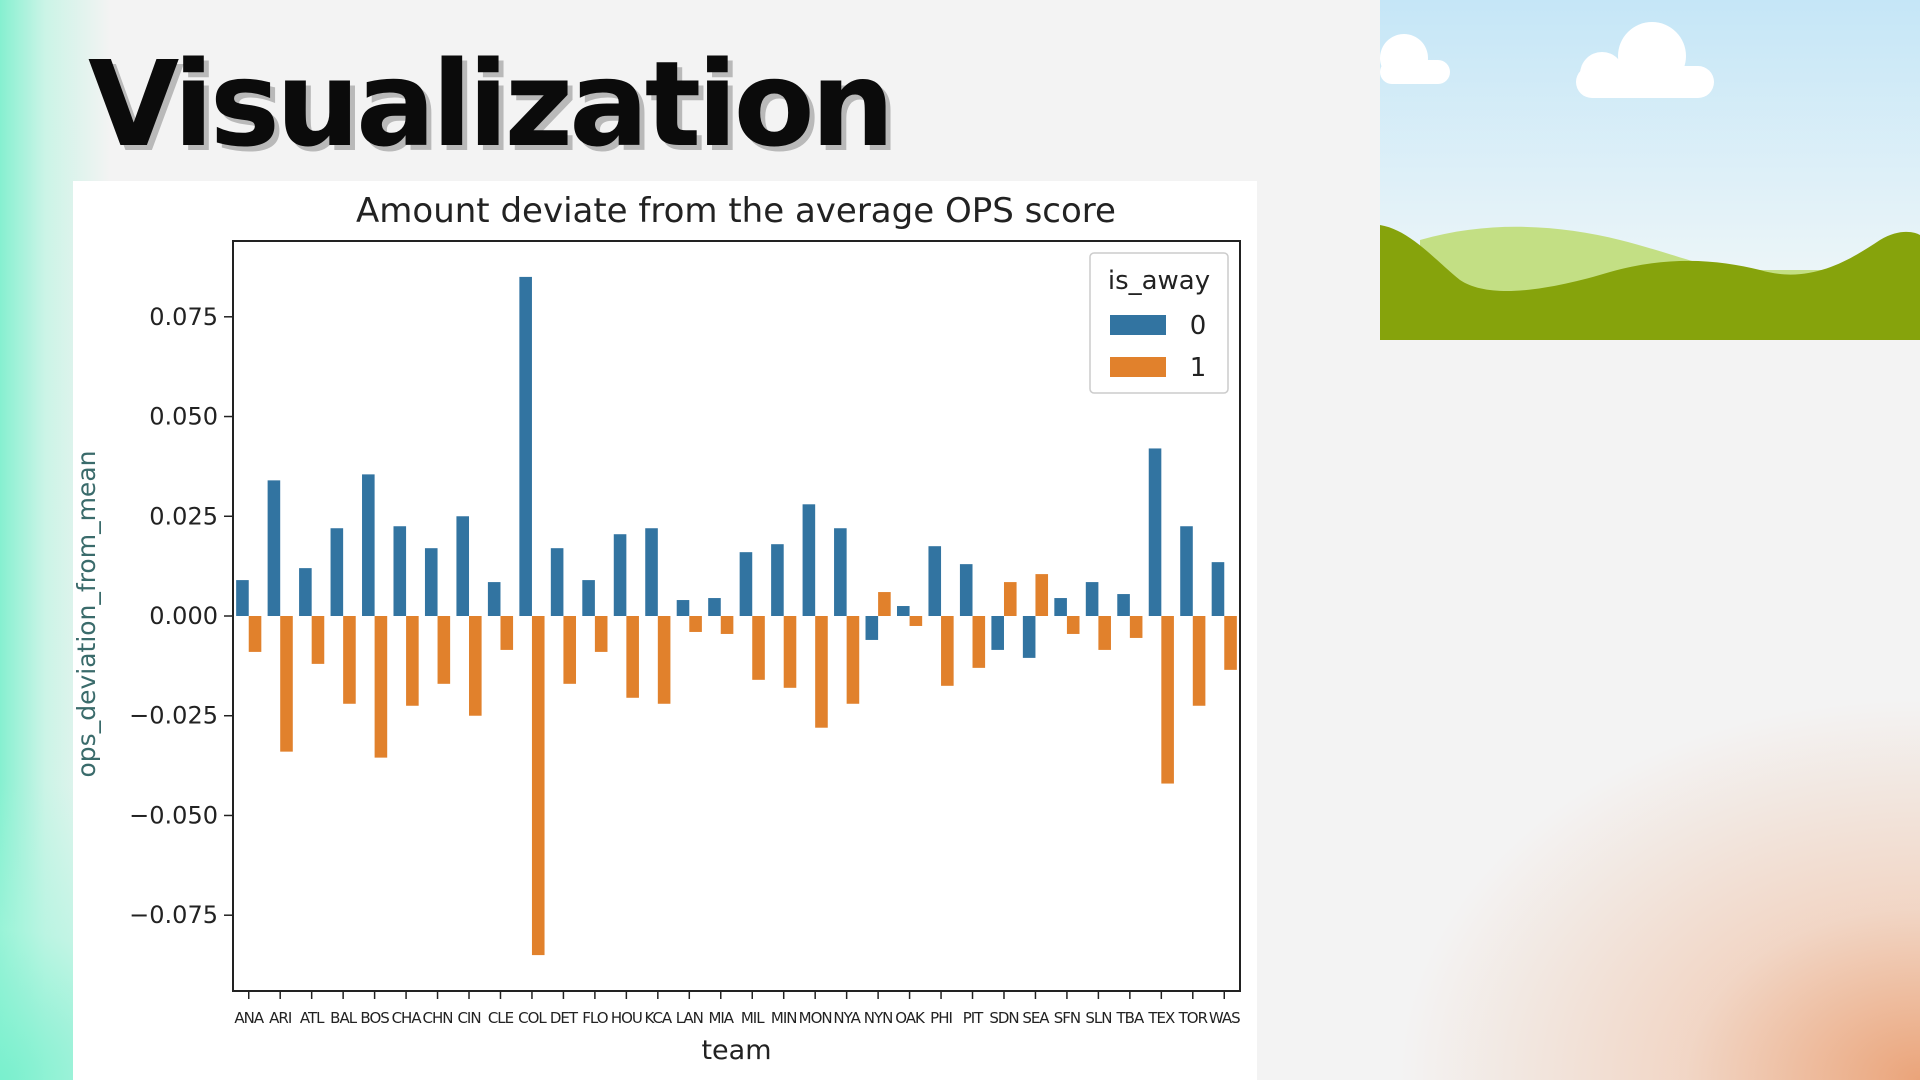 The image size is (1920, 1080). Describe the element at coordinates (1193, 1018) in the screenshot. I see `x-tick-label: TOR` at that location.